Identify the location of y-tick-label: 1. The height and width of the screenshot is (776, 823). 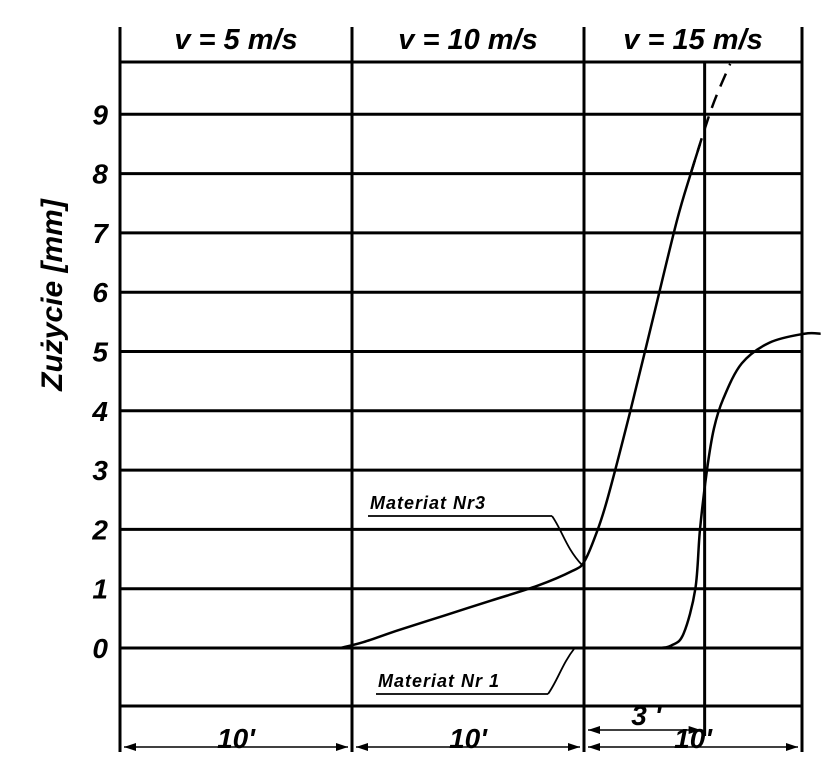
(100, 589).